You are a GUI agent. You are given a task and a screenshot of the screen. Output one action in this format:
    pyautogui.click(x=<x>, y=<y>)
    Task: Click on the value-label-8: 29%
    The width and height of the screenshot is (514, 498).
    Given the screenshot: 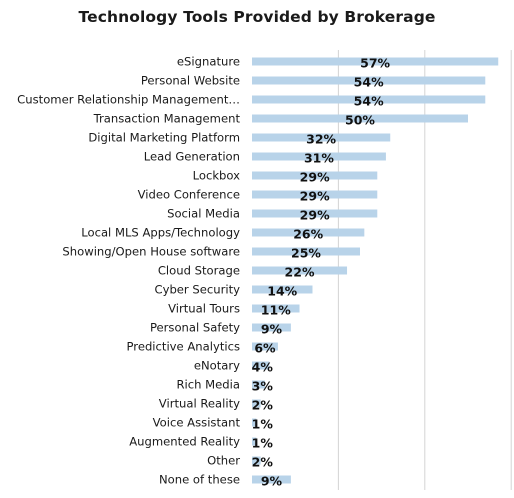 What is the action you would take?
    pyautogui.click(x=315, y=215)
    